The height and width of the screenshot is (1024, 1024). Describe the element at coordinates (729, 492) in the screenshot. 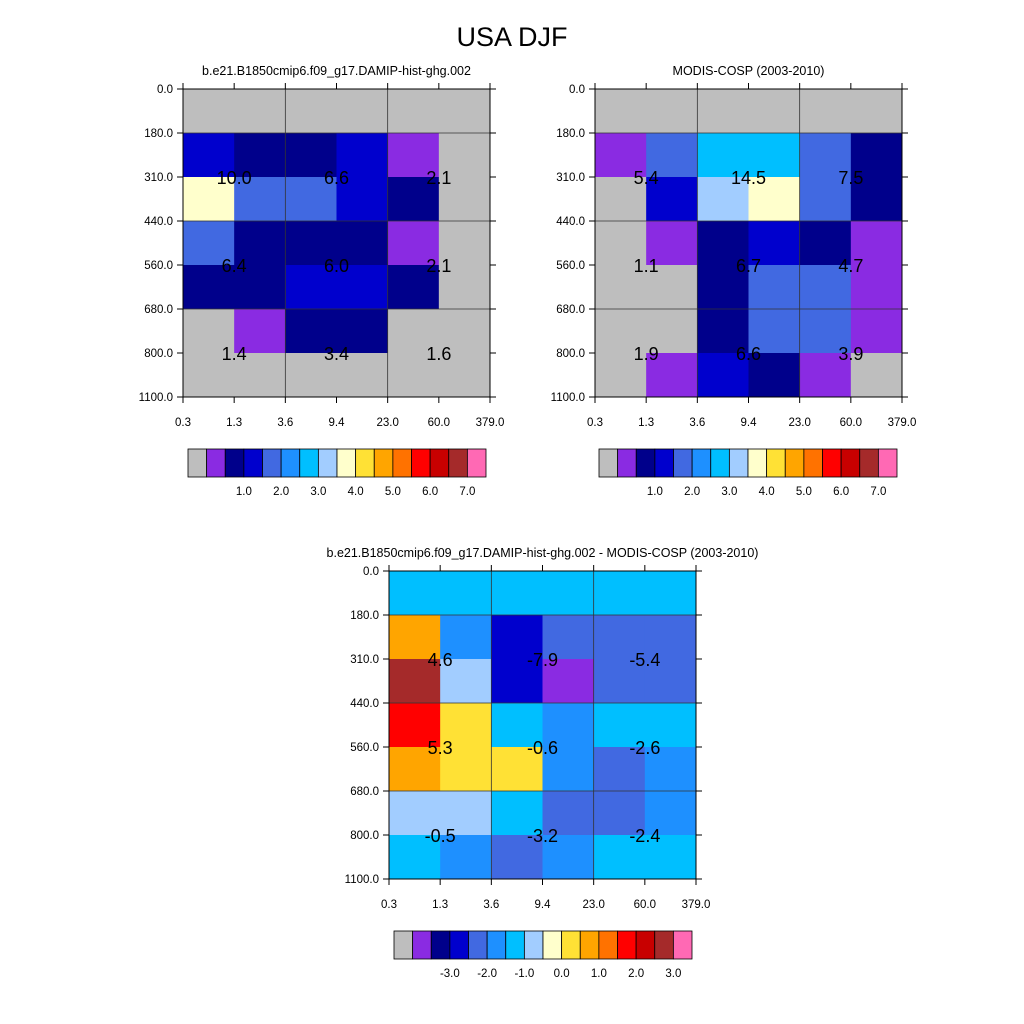

I see `colorbar-label: 3.0` at that location.